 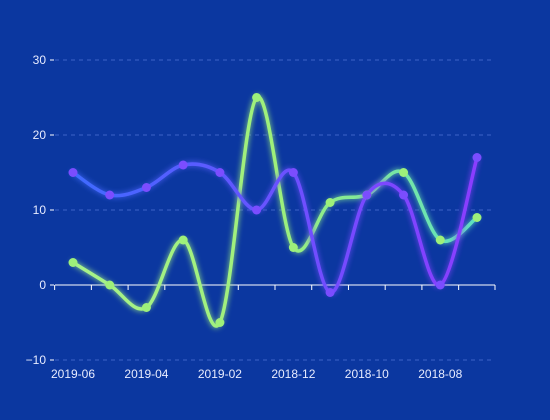 What do you see at coordinates (367, 374) in the screenshot?
I see `x-tick-label: 2018-10` at bounding box center [367, 374].